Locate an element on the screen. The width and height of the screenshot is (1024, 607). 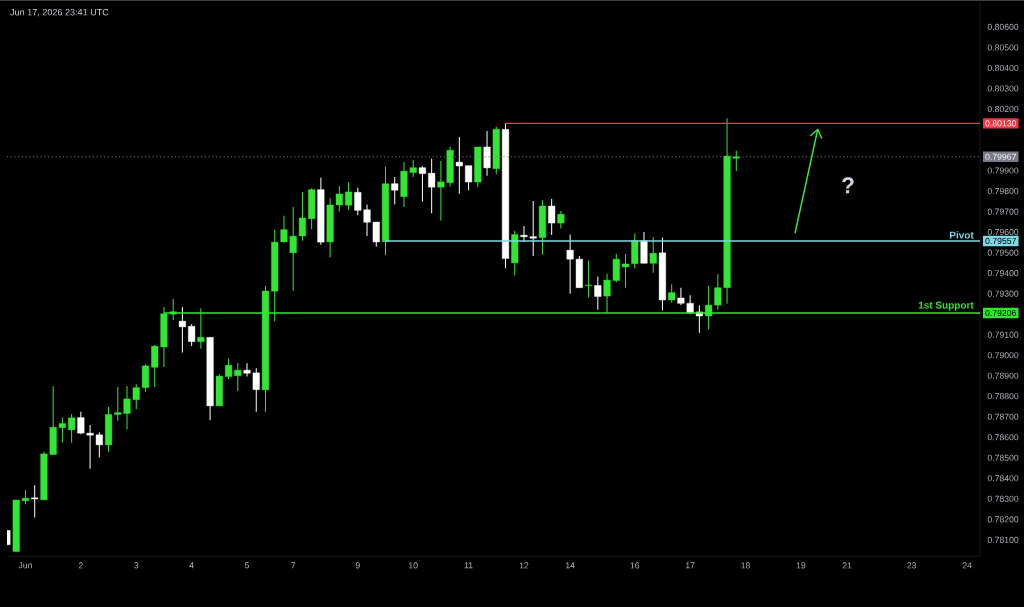
x-tick-label: 17 is located at coordinates (690, 565).